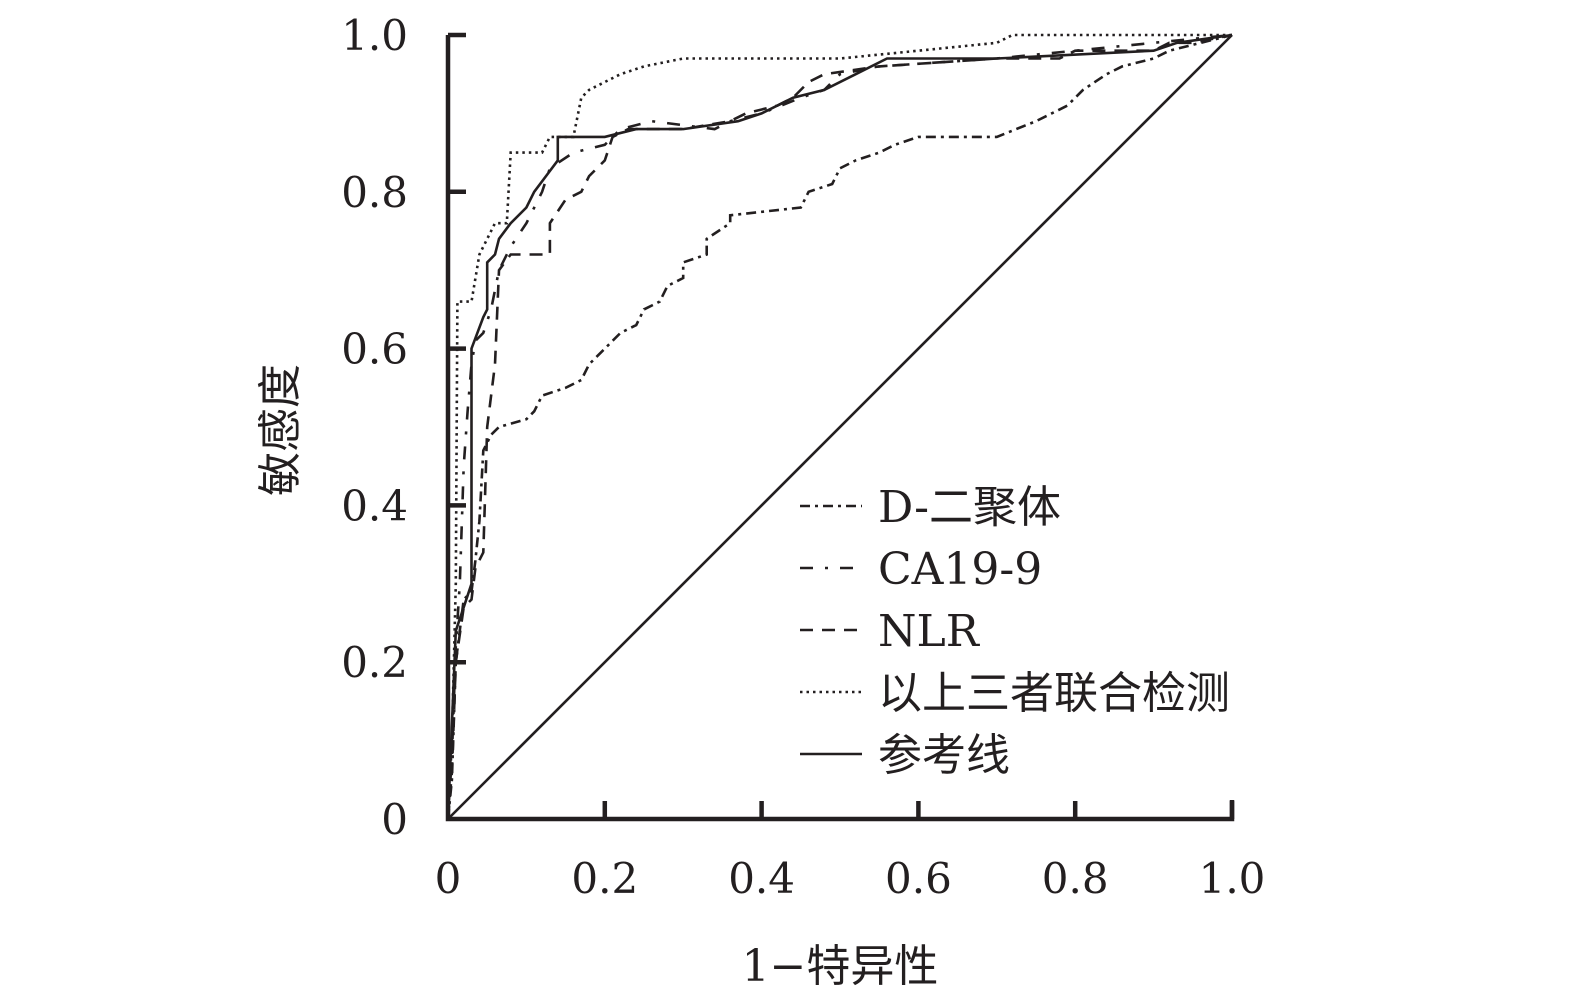 This screenshot has height=1008, width=1575. What do you see at coordinates (1232, 878) in the screenshot?
I see `x-tick-label: 1.0` at bounding box center [1232, 878].